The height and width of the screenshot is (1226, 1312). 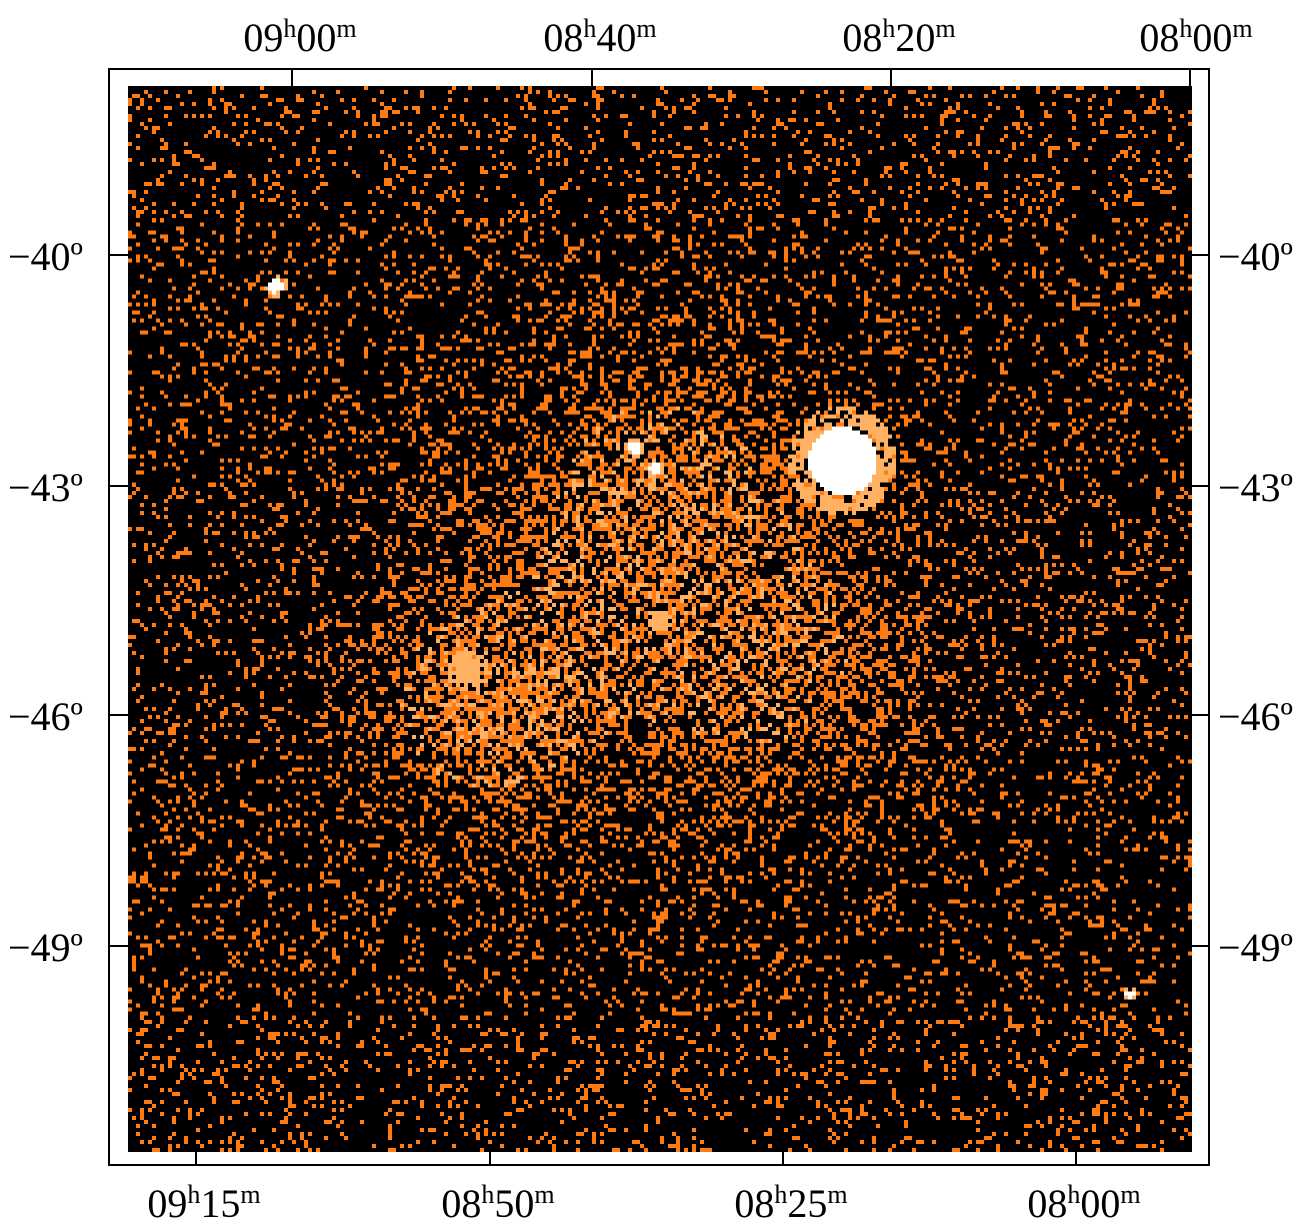 What do you see at coordinates (1255, 256) in the screenshot?
I see `right-dec-label-1: −40º` at bounding box center [1255, 256].